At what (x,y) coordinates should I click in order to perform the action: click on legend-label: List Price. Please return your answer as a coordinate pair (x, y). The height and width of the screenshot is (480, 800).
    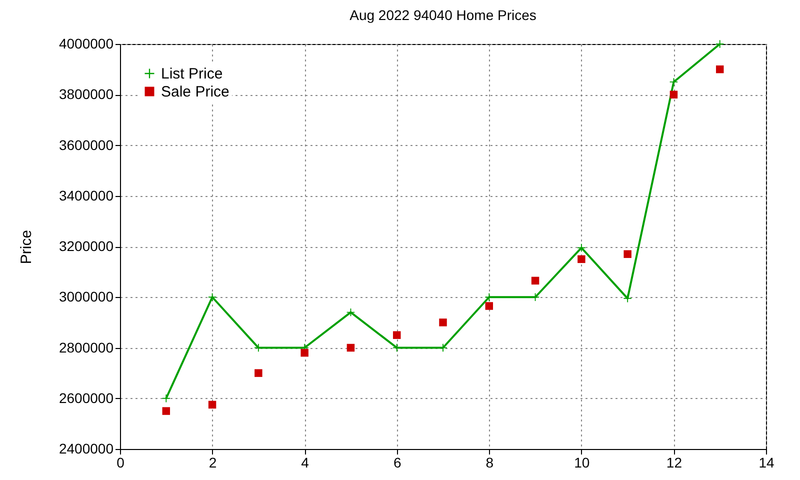
    Looking at the image, I should click on (192, 74).